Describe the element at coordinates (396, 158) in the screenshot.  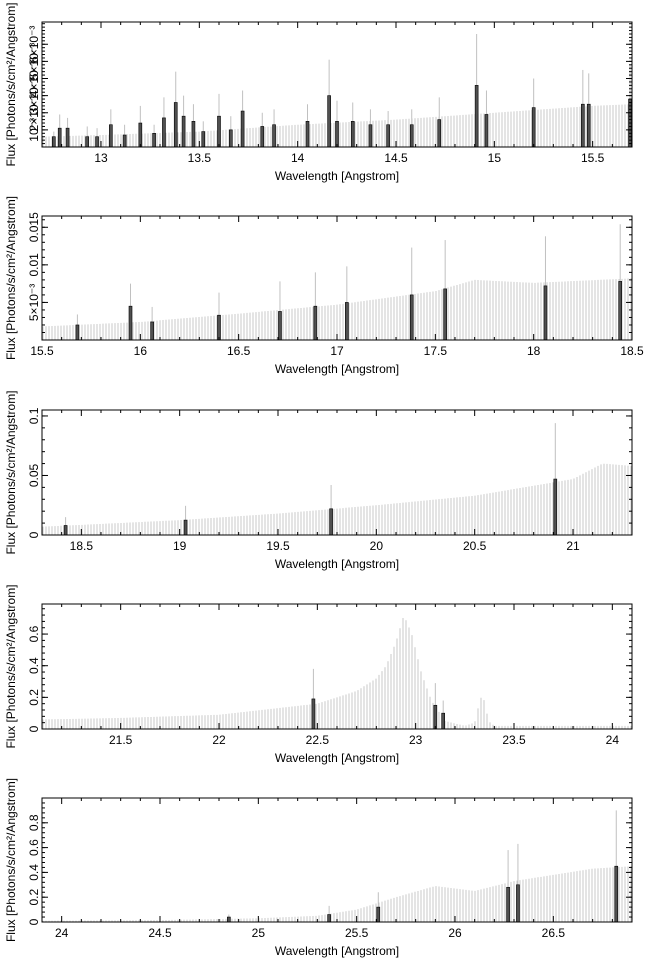
I see `x-tick-label: 14.5` at that location.